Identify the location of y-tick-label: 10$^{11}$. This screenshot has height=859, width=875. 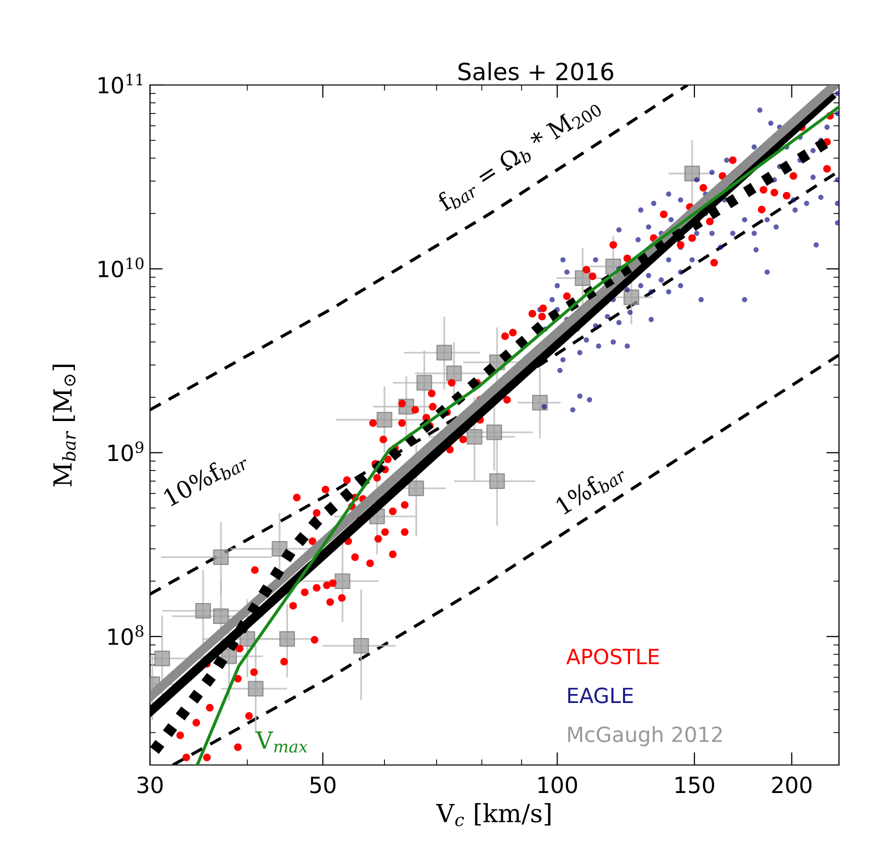
(120, 84).